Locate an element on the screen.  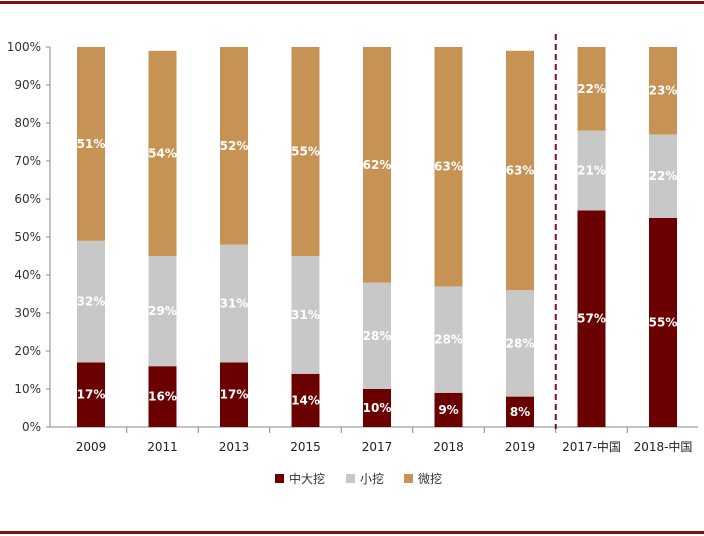
data-label: 54% is located at coordinates (162, 153).